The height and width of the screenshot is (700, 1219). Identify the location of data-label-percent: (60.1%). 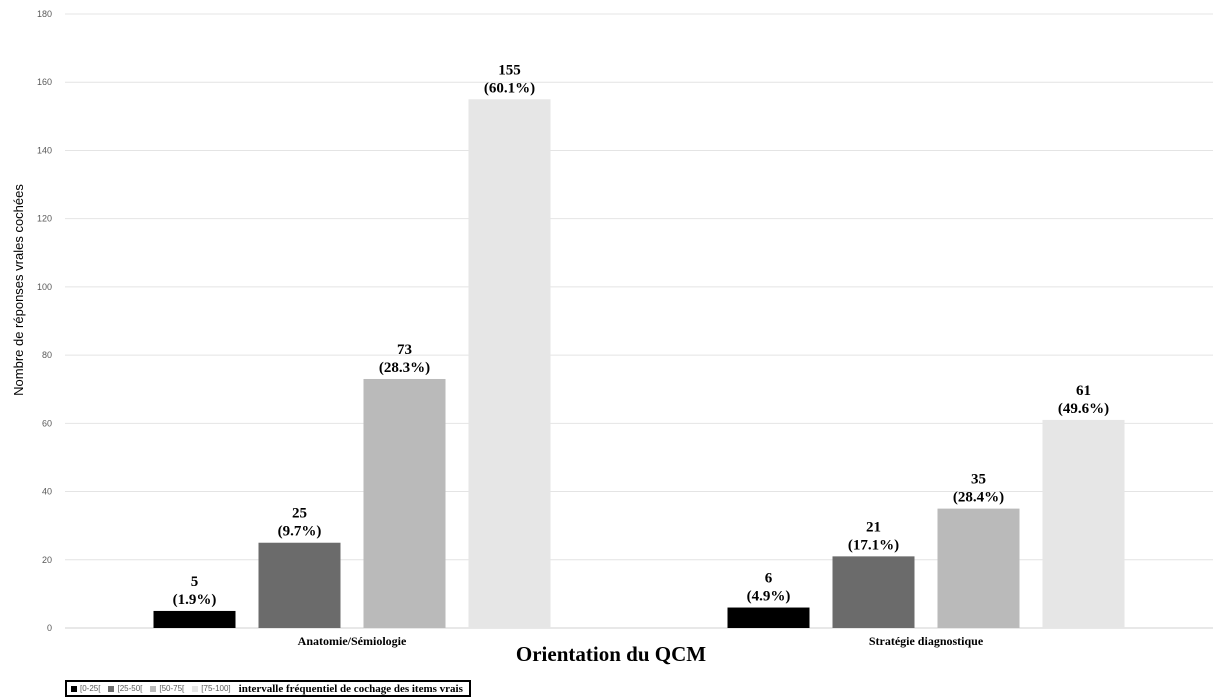
(509, 88).